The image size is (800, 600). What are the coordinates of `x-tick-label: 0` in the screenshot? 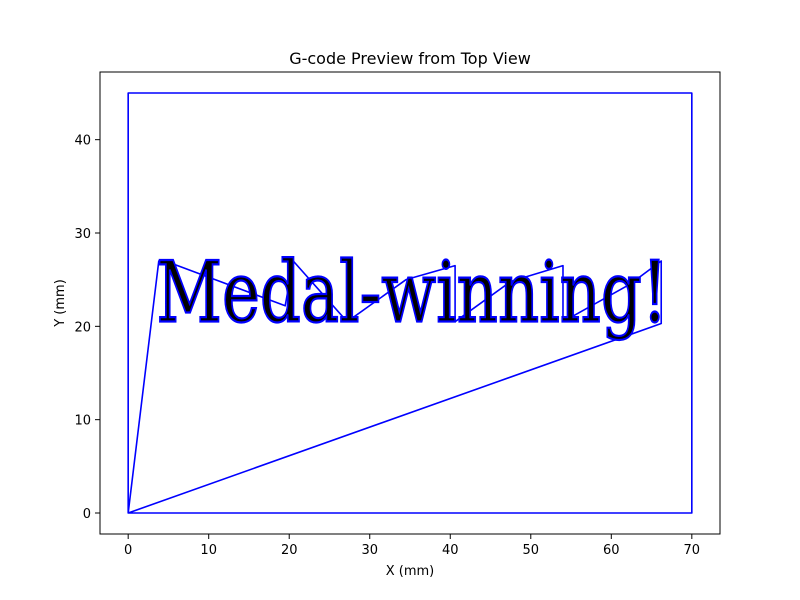 It's located at (128, 550).